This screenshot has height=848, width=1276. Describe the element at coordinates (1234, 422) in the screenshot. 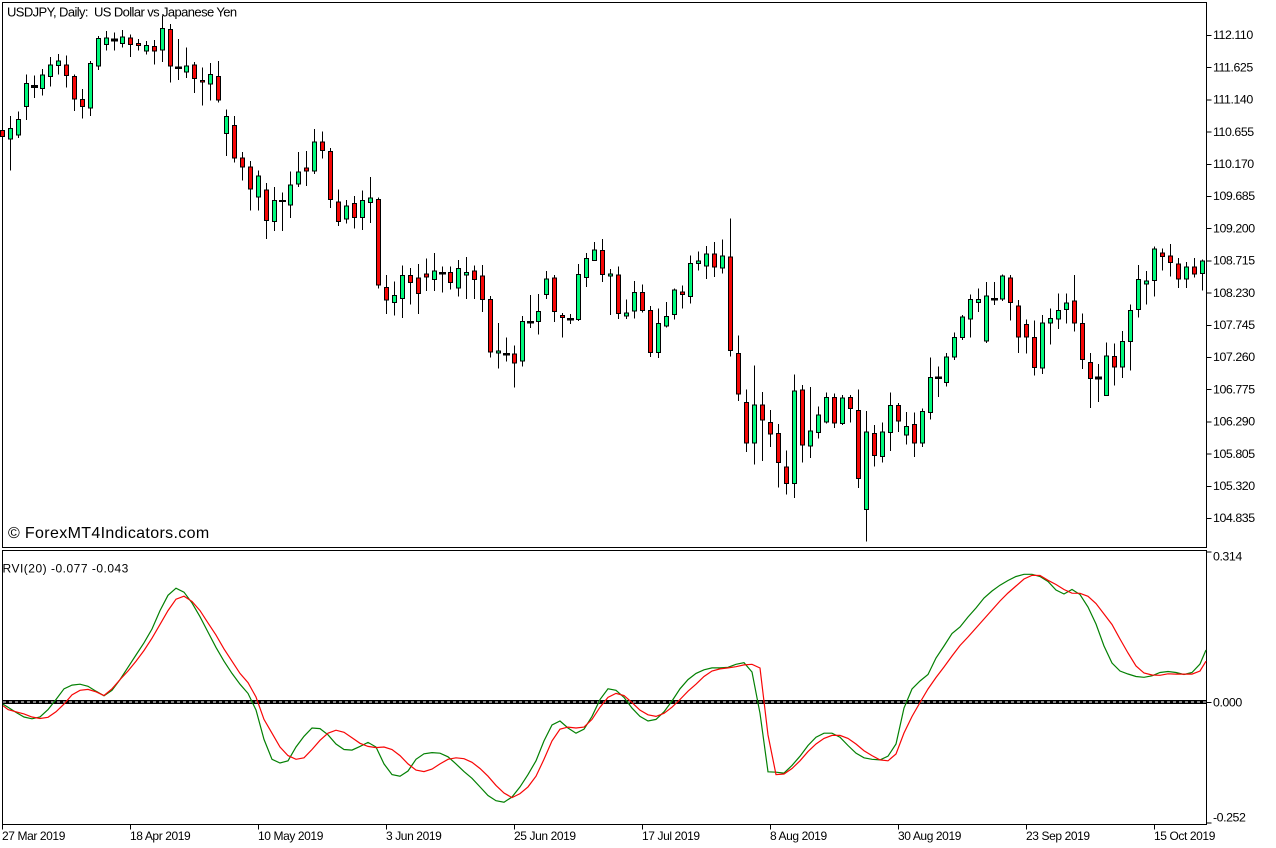

I see `svg-text: 106.290` at that location.